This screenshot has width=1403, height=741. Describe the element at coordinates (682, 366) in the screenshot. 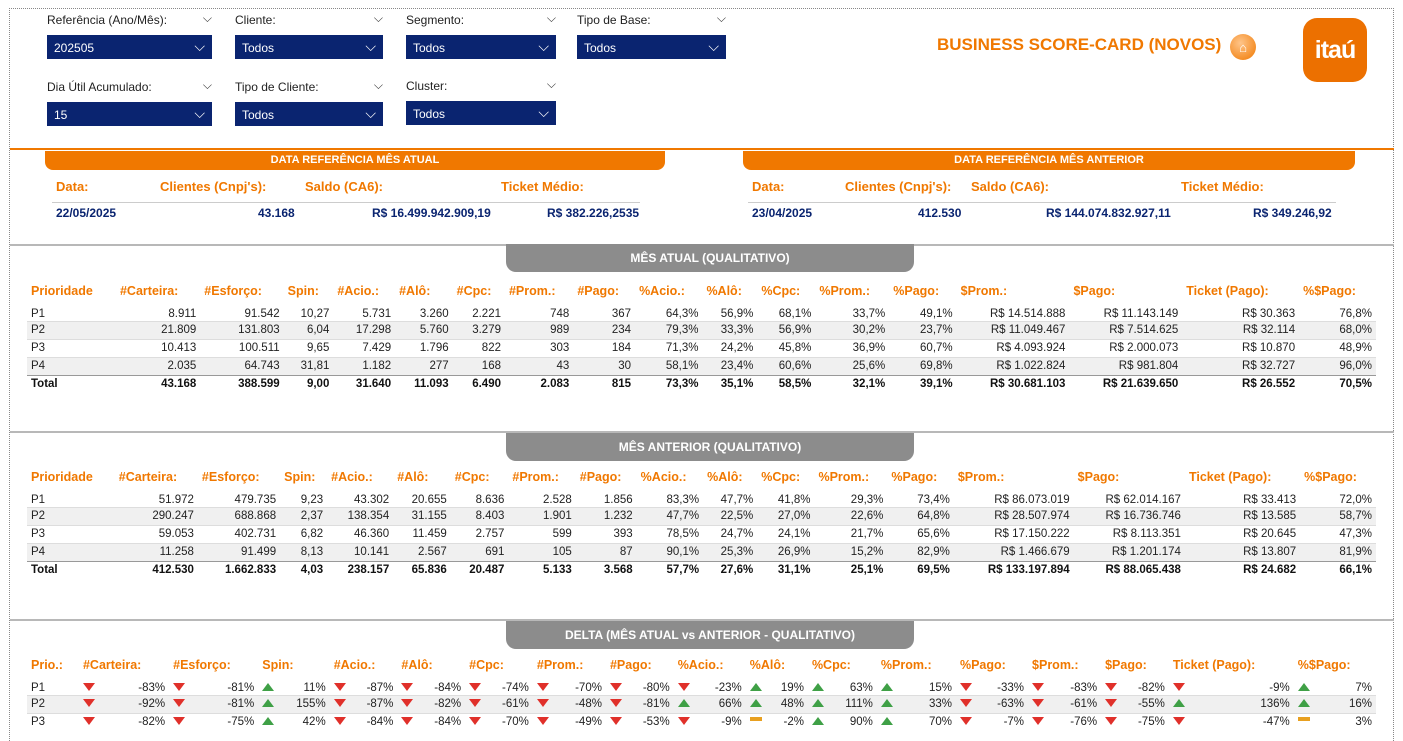

I see `table-cell: 58,1%` at that location.